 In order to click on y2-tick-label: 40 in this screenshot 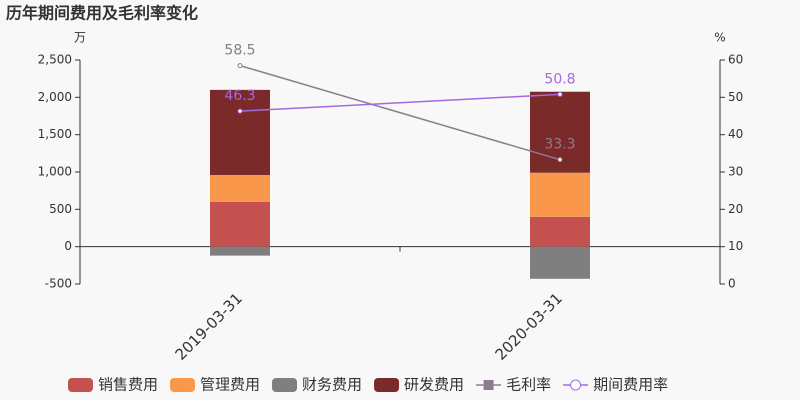, I will do `click(735, 134)`.